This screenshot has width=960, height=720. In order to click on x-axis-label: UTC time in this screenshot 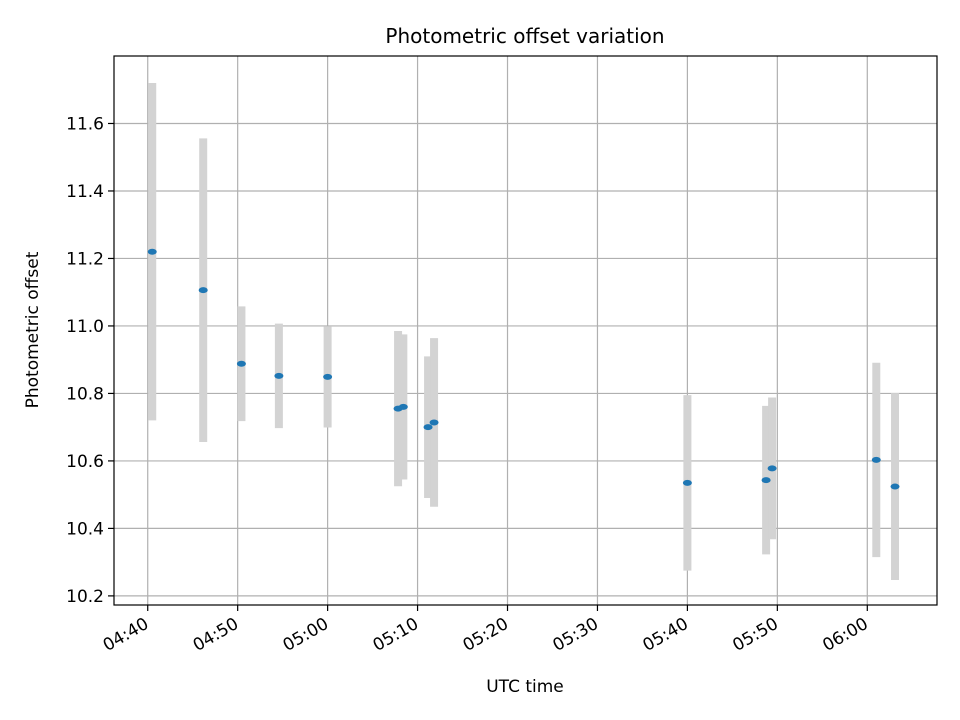, I will do `click(525, 687)`.